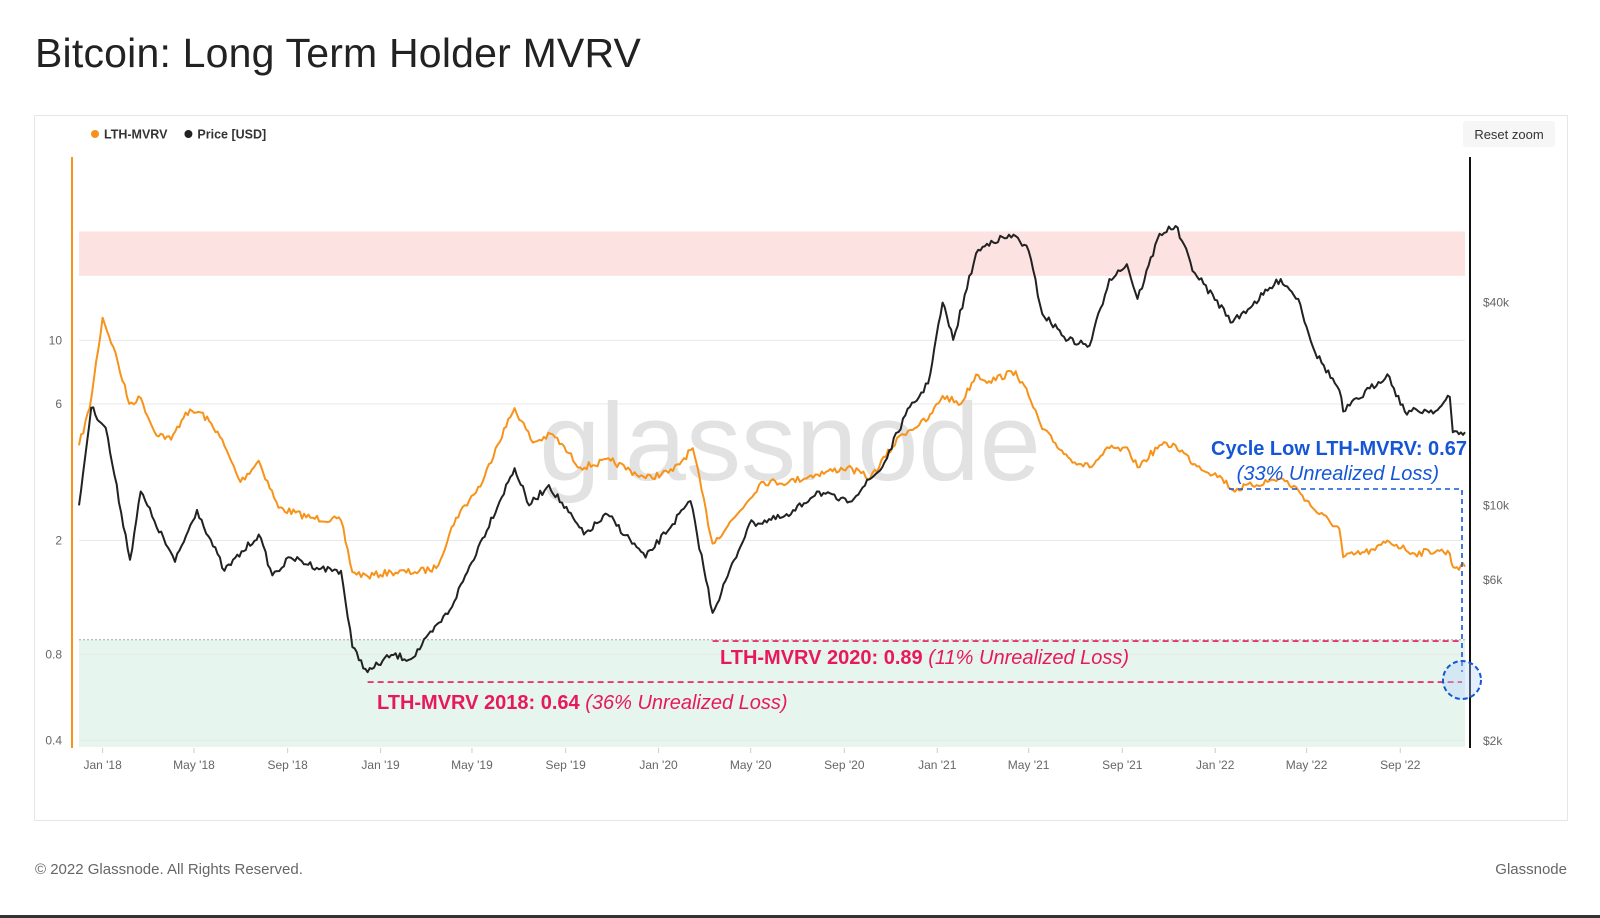 This screenshot has width=1600, height=918. Describe the element at coordinates (1029, 765) in the screenshot. I see `x-tick-label: May '21` at that location.